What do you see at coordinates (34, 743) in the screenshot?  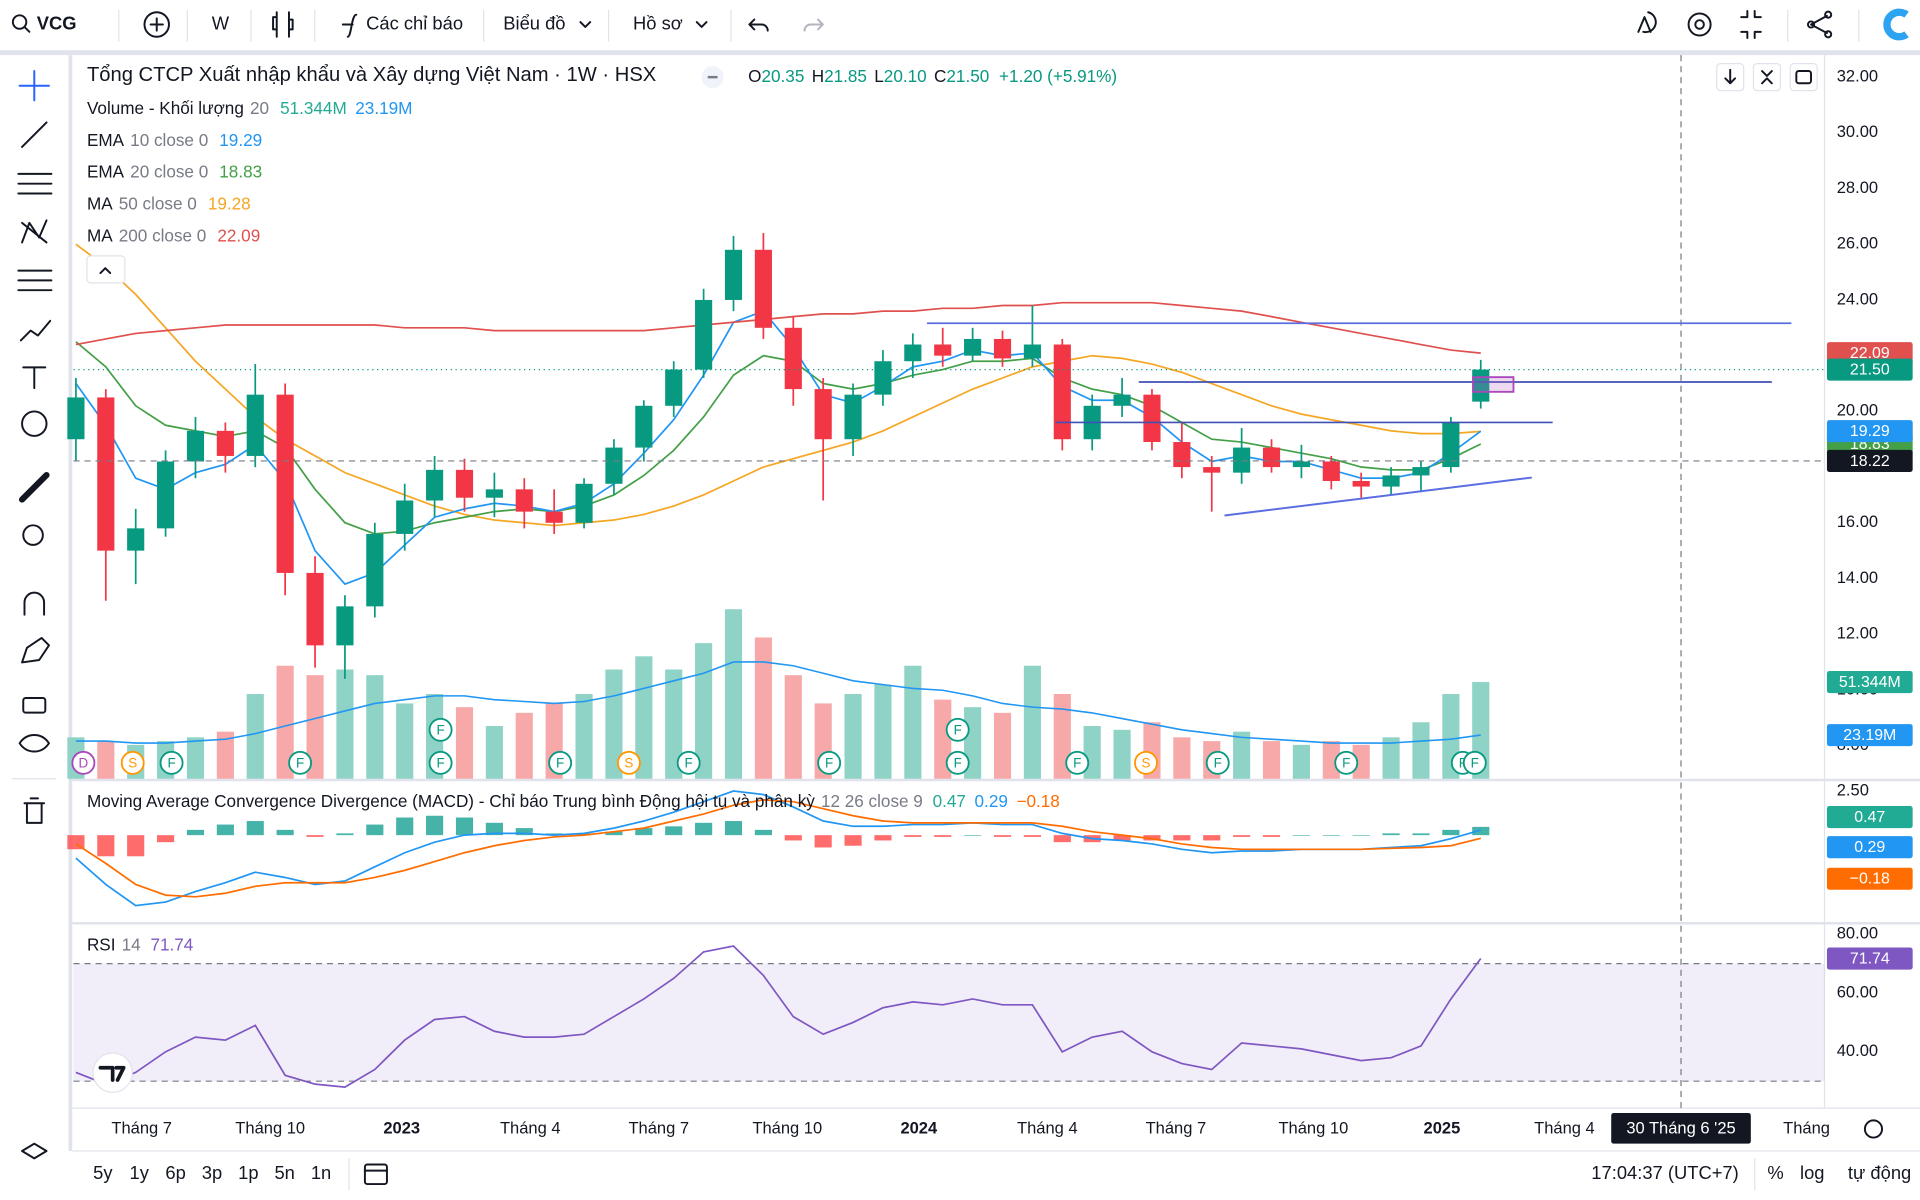 I see `hide-tool` at bounding box center [34, 743].